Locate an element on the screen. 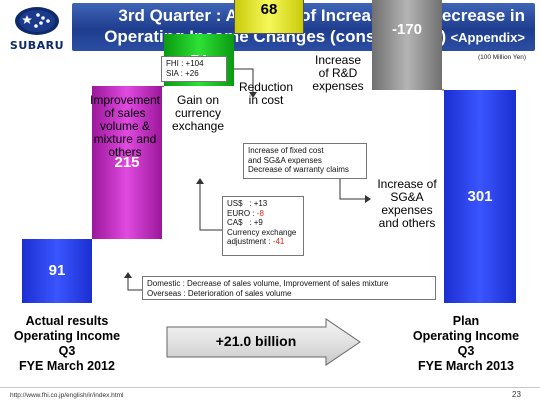 This screenshot has width=540, height=405. note-value: -8 is located at coordinates (260, 213).